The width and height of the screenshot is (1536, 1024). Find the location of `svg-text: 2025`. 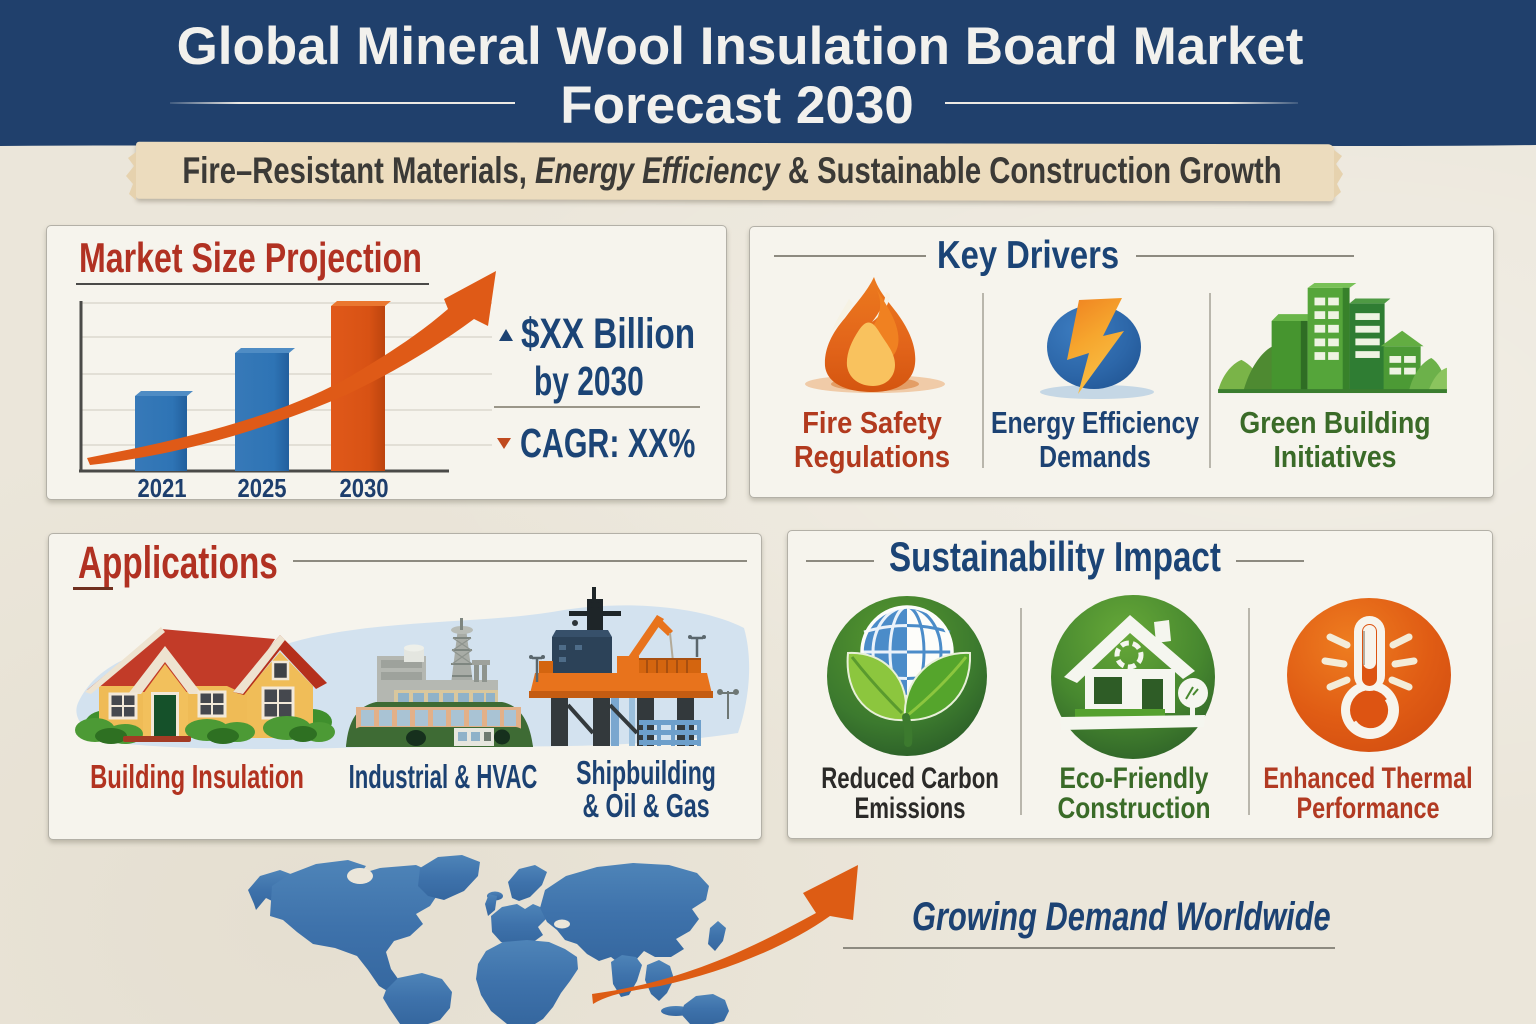

svg-text: 2025 is located at coordinates (261, 487).